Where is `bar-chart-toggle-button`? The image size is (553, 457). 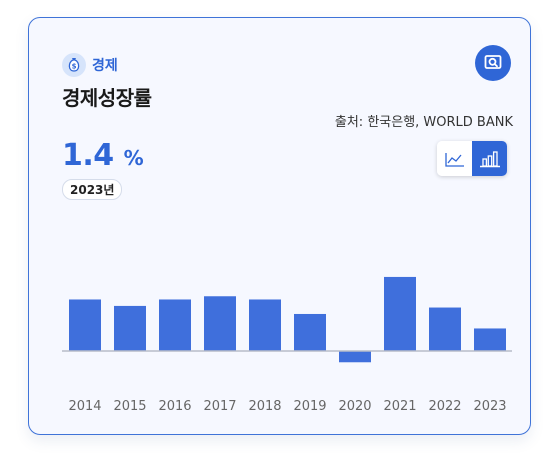 bar-chart-toggle-button is located at coordinates (489, 158).